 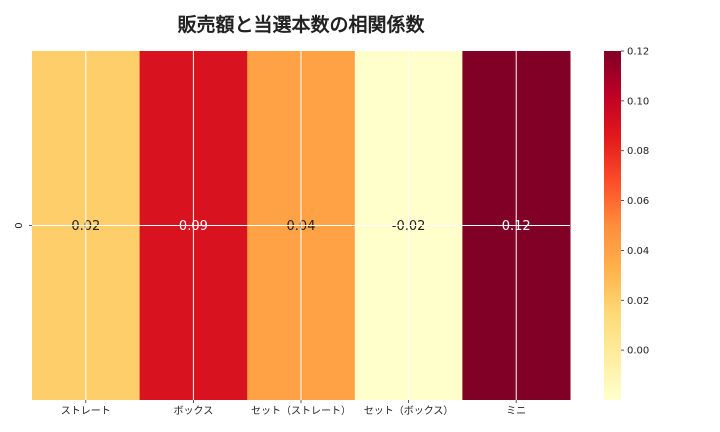 What do you see at coordinates (638, 351) in the screenshot?
I see `colorbar-tick-label: 0.00` at bounding box center [638, 351].